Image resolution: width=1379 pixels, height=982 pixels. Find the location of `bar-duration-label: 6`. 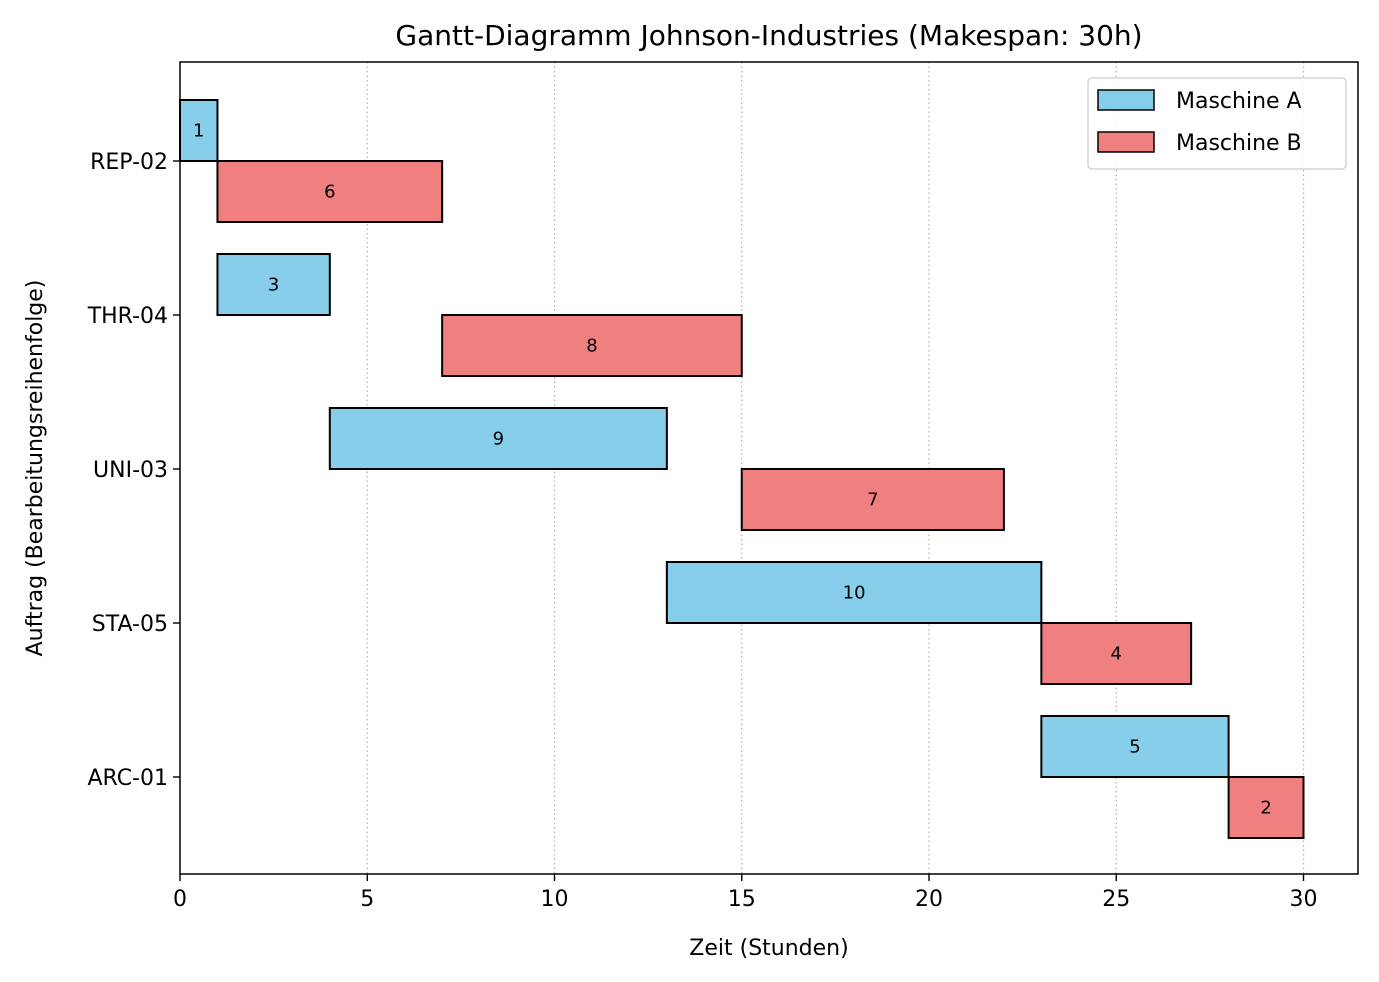

bar-duration-label: 6 is located at coordinates (329, 192).